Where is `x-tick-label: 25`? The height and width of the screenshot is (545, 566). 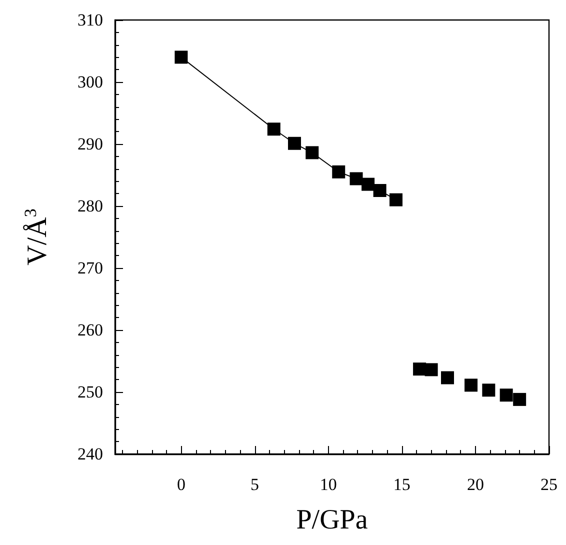 x-tick-label: 25 is located at coordinates (549, 484).